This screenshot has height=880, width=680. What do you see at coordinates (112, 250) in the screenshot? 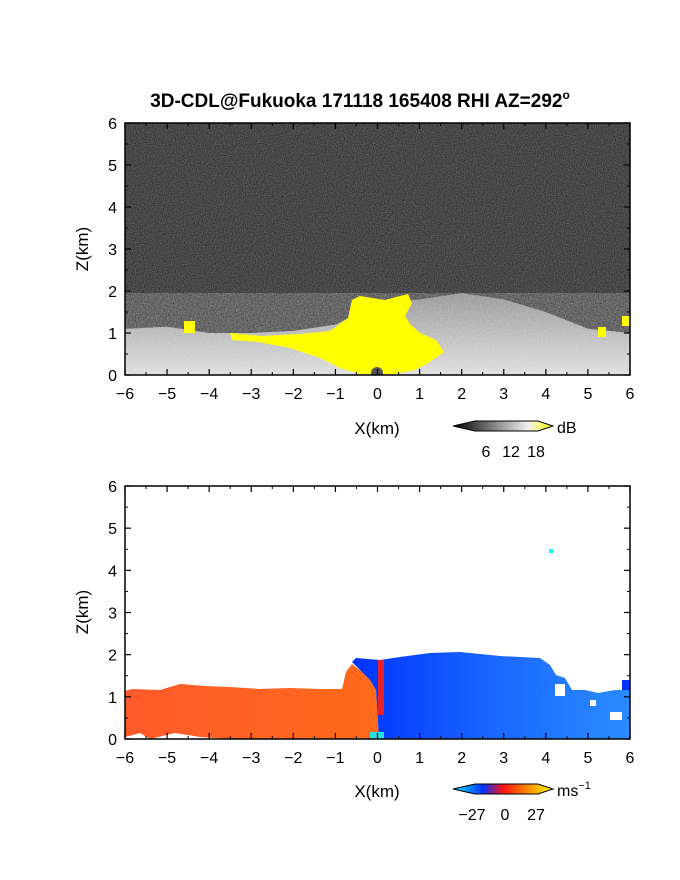
I see `signal-y-tick-label: 3` at bounding box center [112, 250].